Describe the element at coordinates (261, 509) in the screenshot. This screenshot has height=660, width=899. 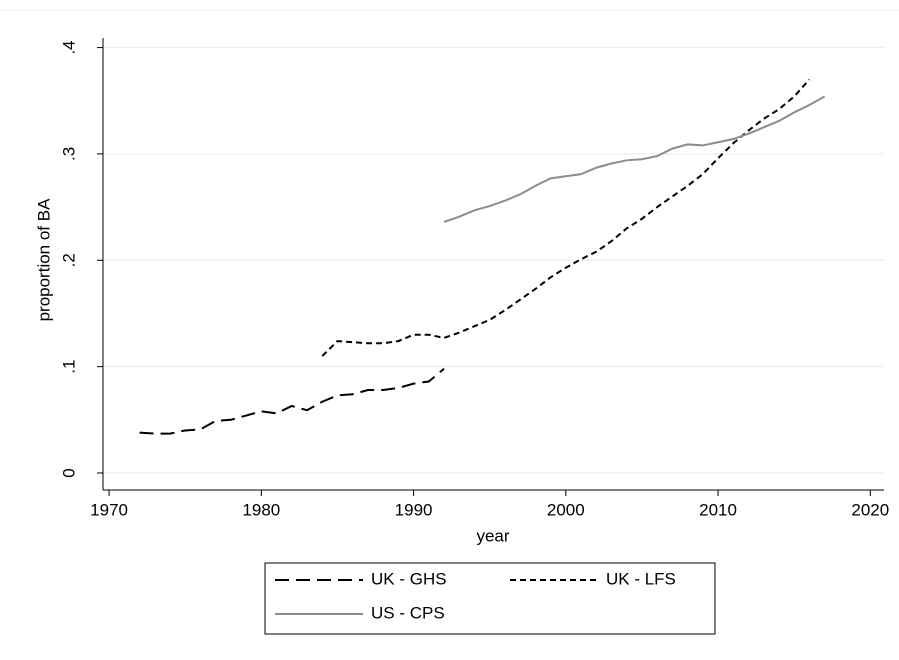
I see `x-tick-label: 1980` at that location.